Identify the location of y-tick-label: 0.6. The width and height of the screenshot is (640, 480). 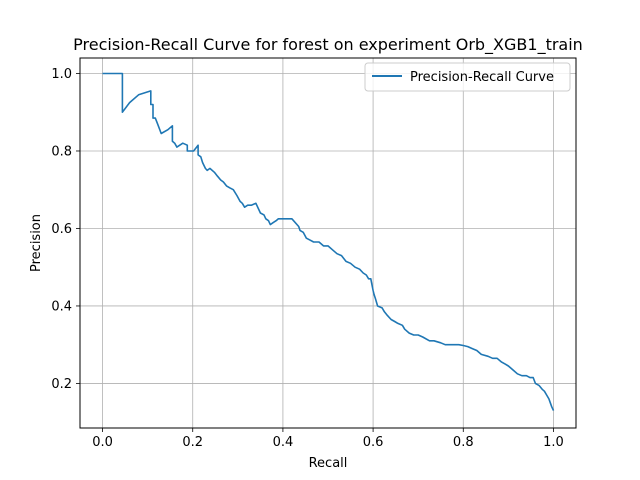
(61, 229).